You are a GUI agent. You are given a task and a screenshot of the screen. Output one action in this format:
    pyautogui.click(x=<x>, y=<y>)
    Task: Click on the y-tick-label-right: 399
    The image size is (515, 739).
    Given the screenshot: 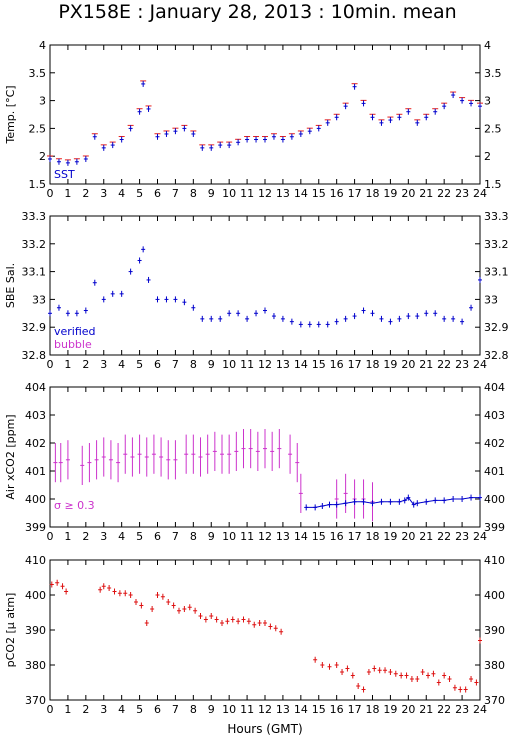 What is the action you would take?
    pyautogui.click(x=494, y=527)
    